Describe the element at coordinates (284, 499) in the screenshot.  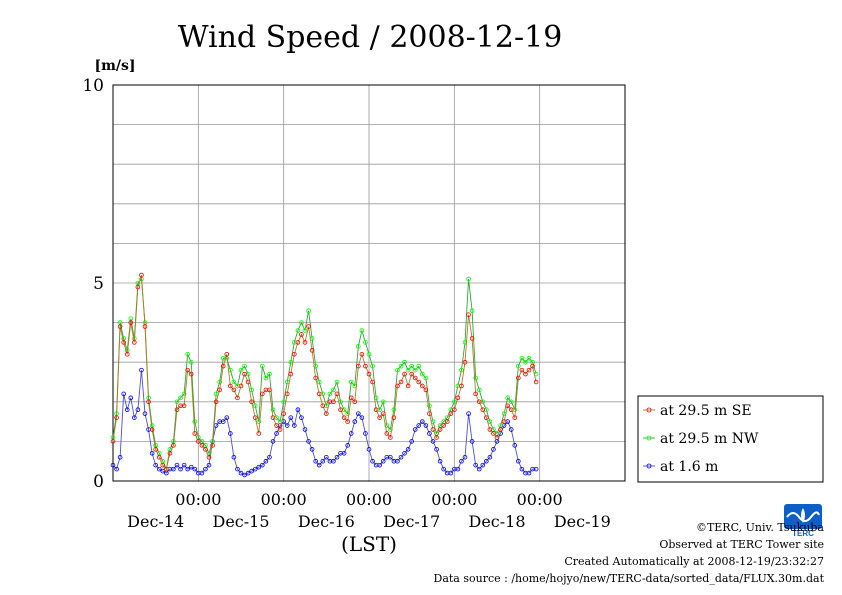
I see `x-tick-label: 00:00` at that location.